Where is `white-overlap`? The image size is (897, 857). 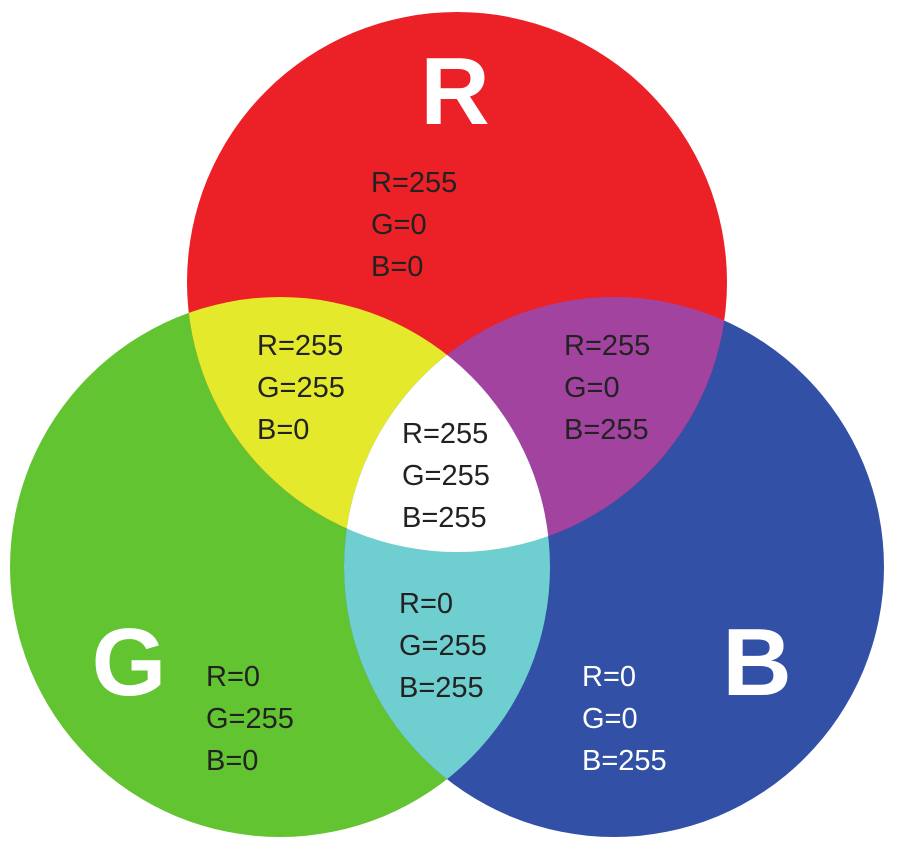 white-overlap is located at coordinates (447, 424).